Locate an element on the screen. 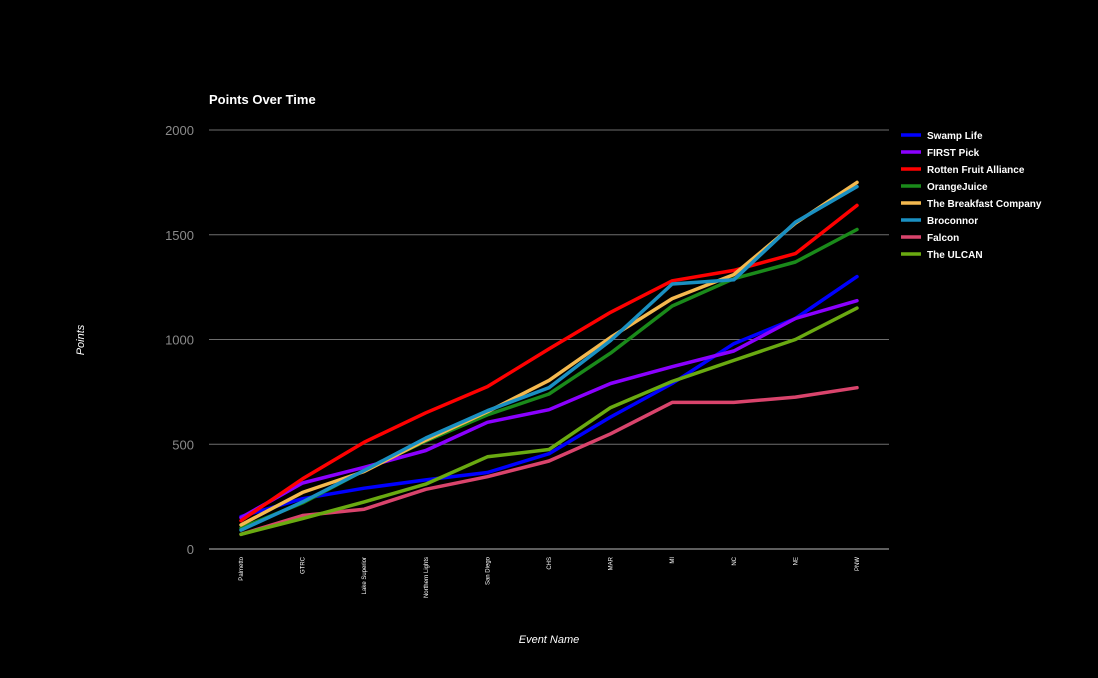 Image resolution: width=1098 pixels, height=678 pixels. legend-label: Swamp Life is located at coordinates (955, 136).